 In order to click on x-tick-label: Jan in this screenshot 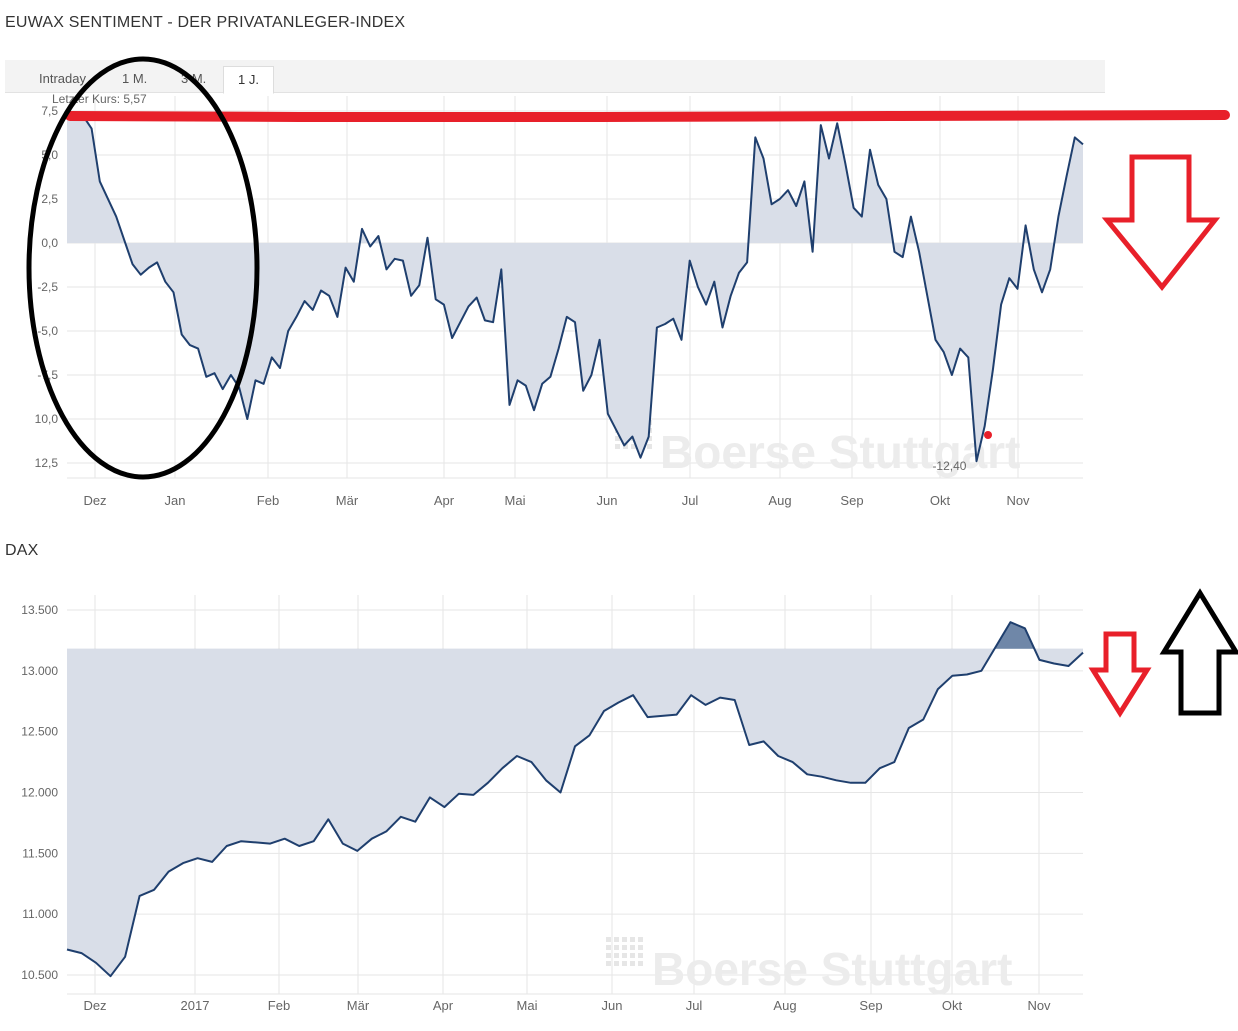, I will do `click(175, 500)`.